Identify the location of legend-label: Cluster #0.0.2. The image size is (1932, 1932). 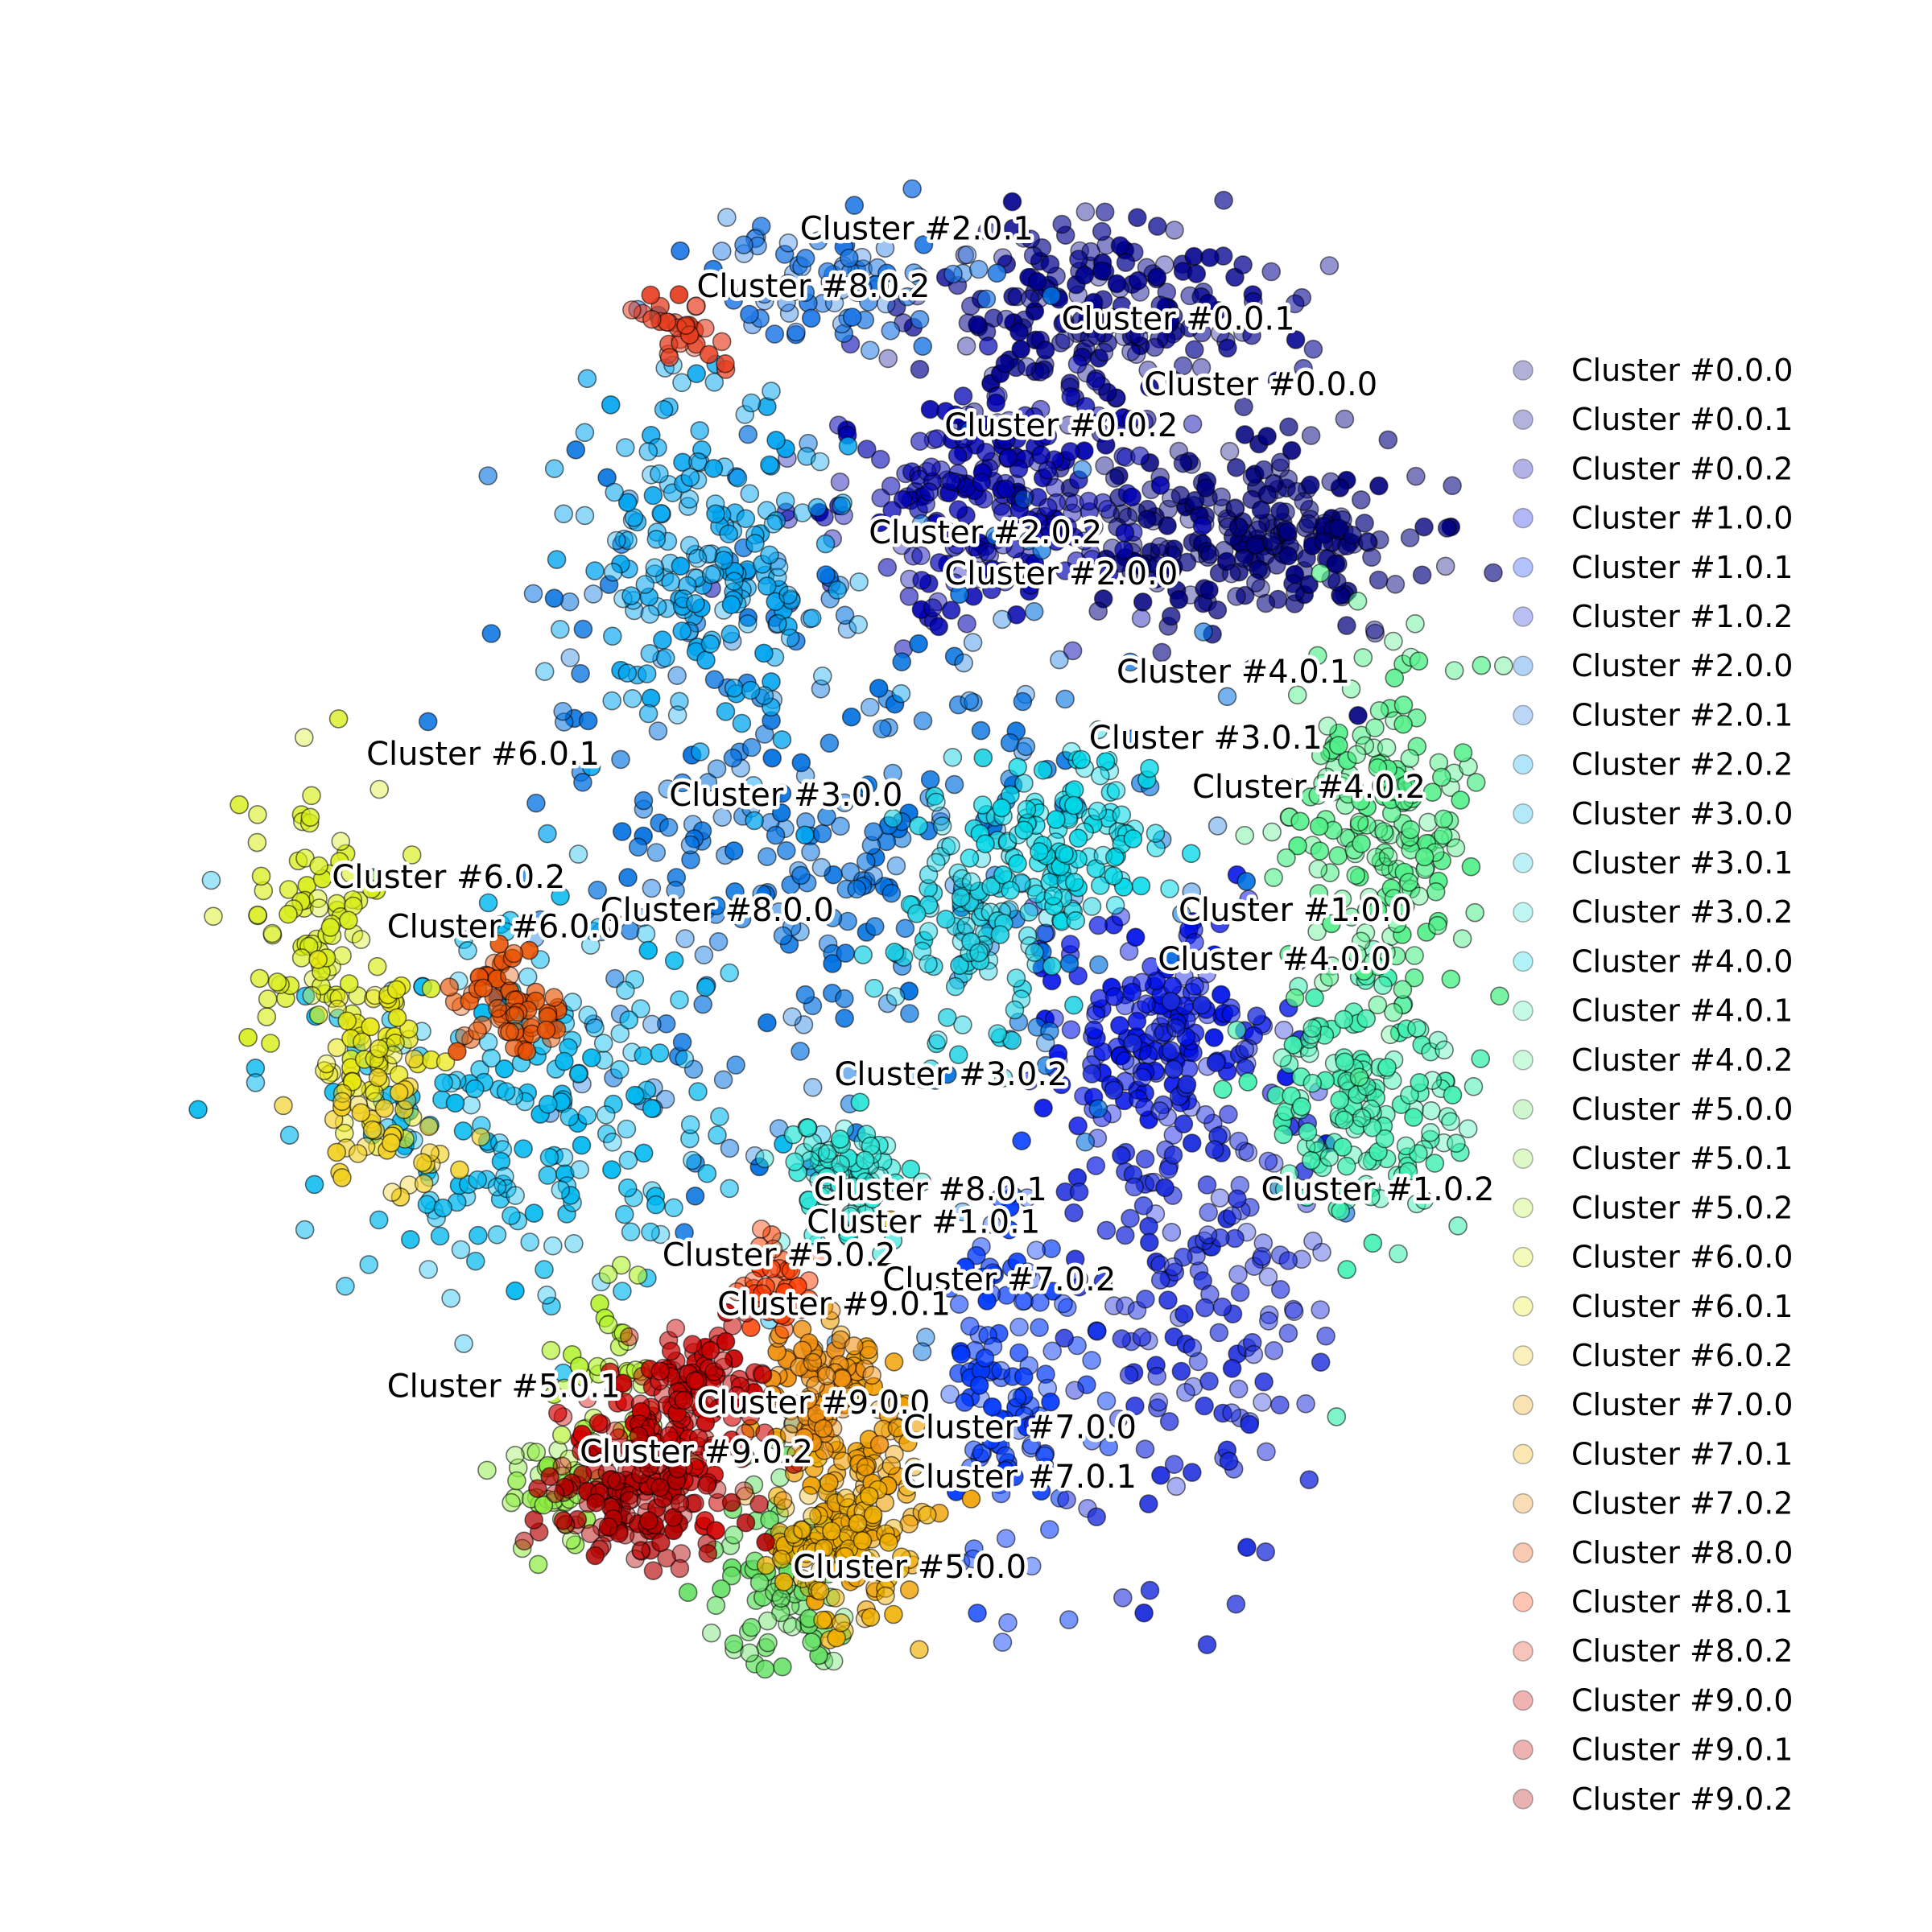
(1682, 468).